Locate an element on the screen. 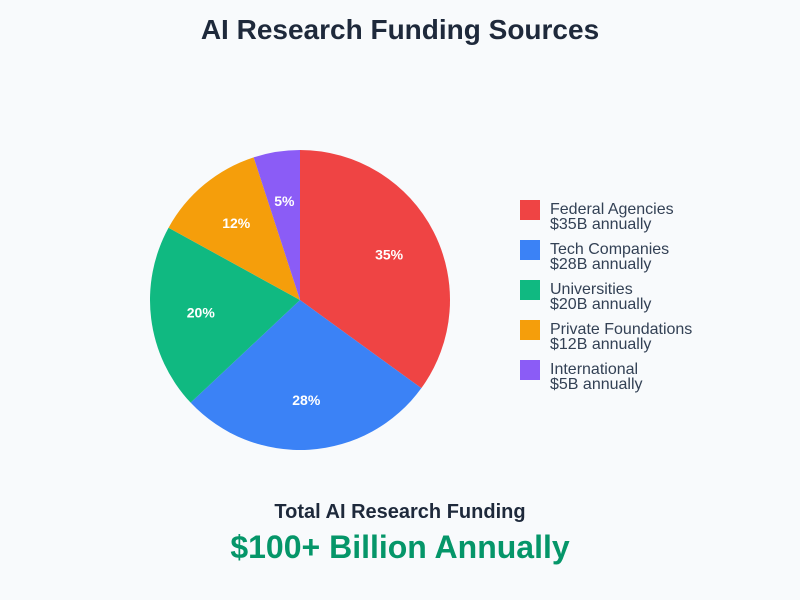 Image resolution: width=800 pixels, height=600 pixels. legend-name: Universities is located at coordinates (591, 289).